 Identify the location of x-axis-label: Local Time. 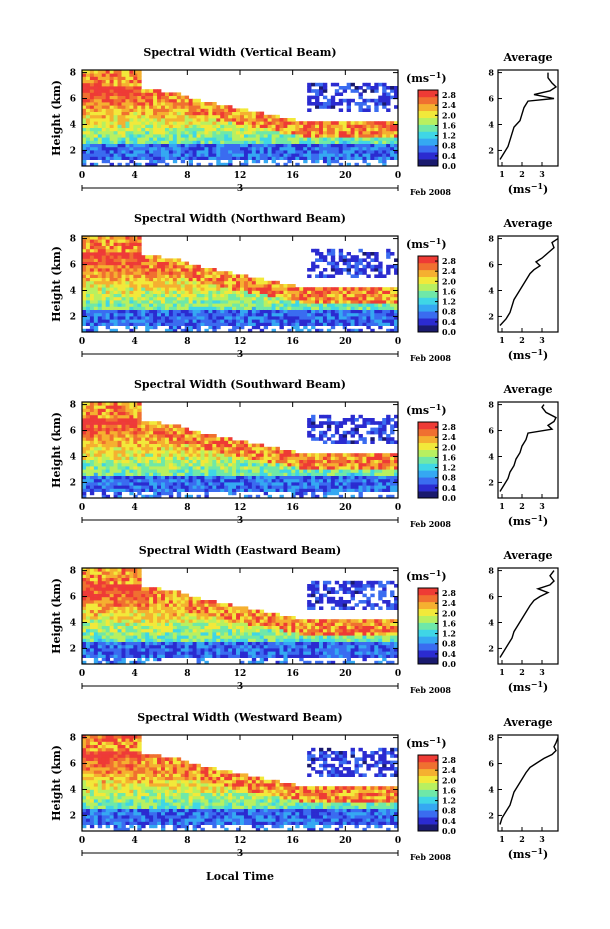
(240, 876).